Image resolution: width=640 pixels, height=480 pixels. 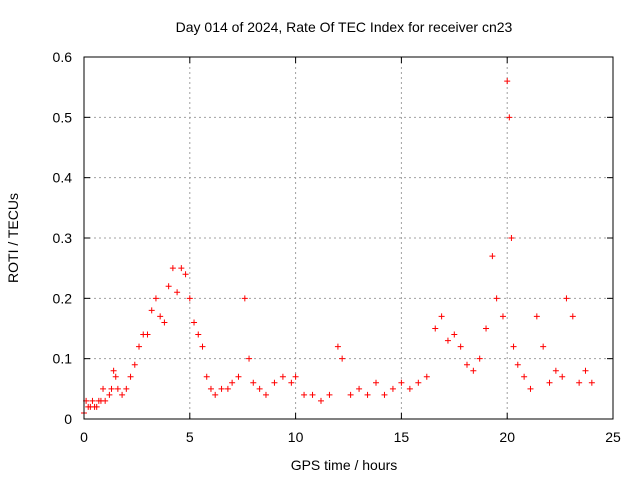 What do you see at coordinates (63, 57) in the screenshot?
I see `y-tick-label: 0.6` at bounding box center [63, 57].